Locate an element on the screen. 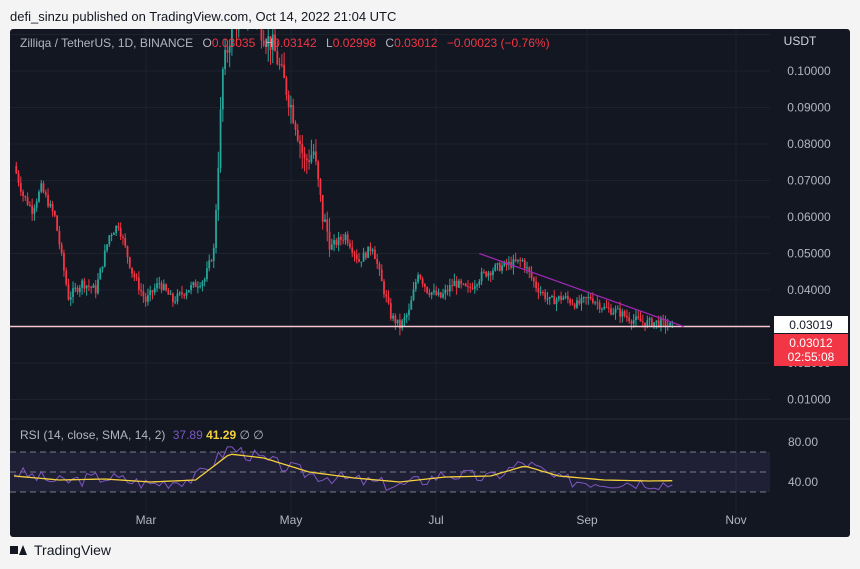  time-axis-label: Sep is located at coordinates (587, 520).